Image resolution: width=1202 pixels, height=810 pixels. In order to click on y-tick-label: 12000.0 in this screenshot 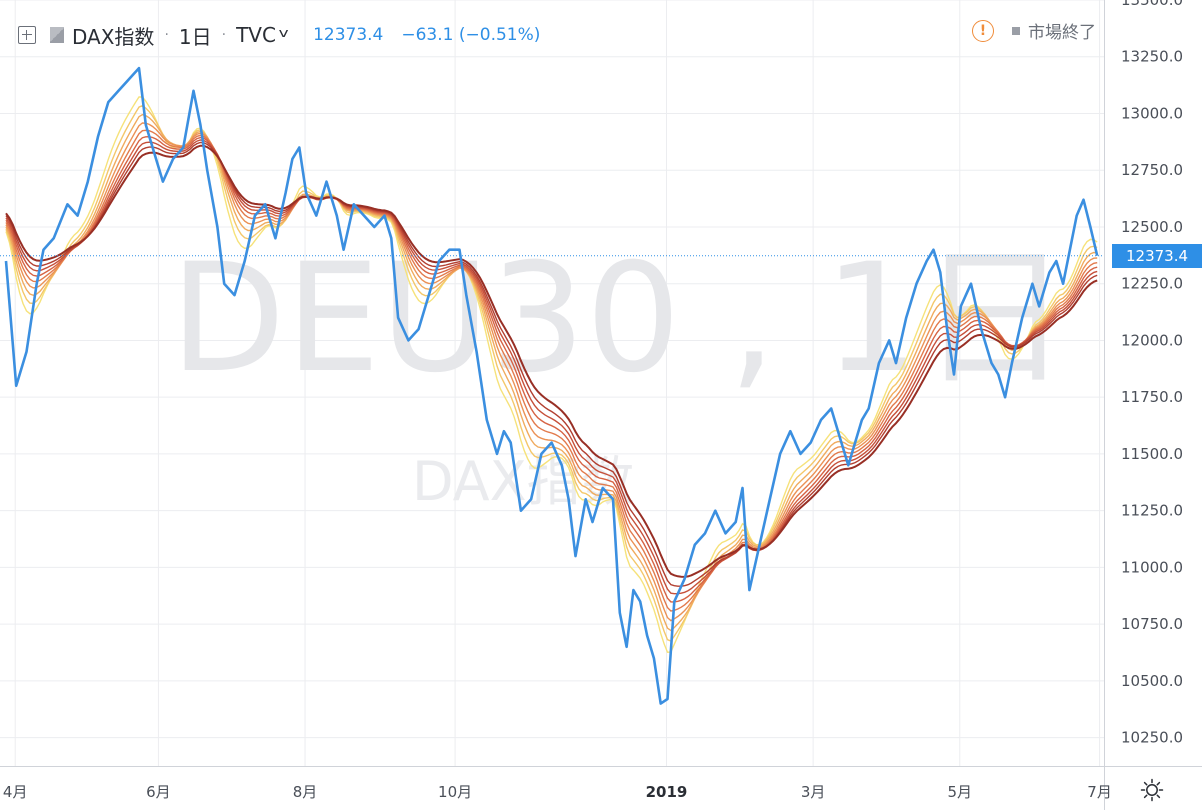, I will do `click(1152, 340)`.